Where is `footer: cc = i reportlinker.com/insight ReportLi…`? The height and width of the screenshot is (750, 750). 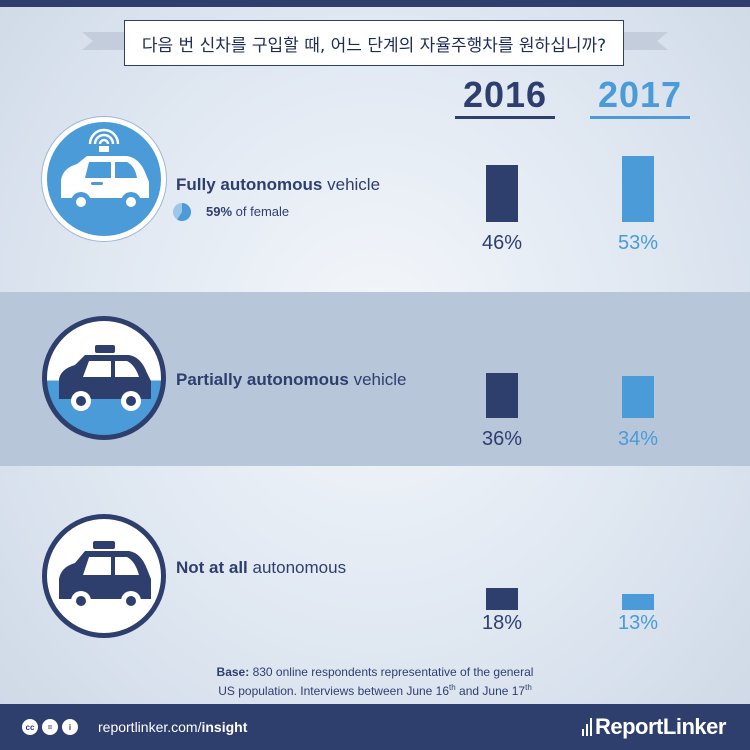 footer: cc = i reportlinker.com/insight ReportLi… is located at coordinates (375, 727).